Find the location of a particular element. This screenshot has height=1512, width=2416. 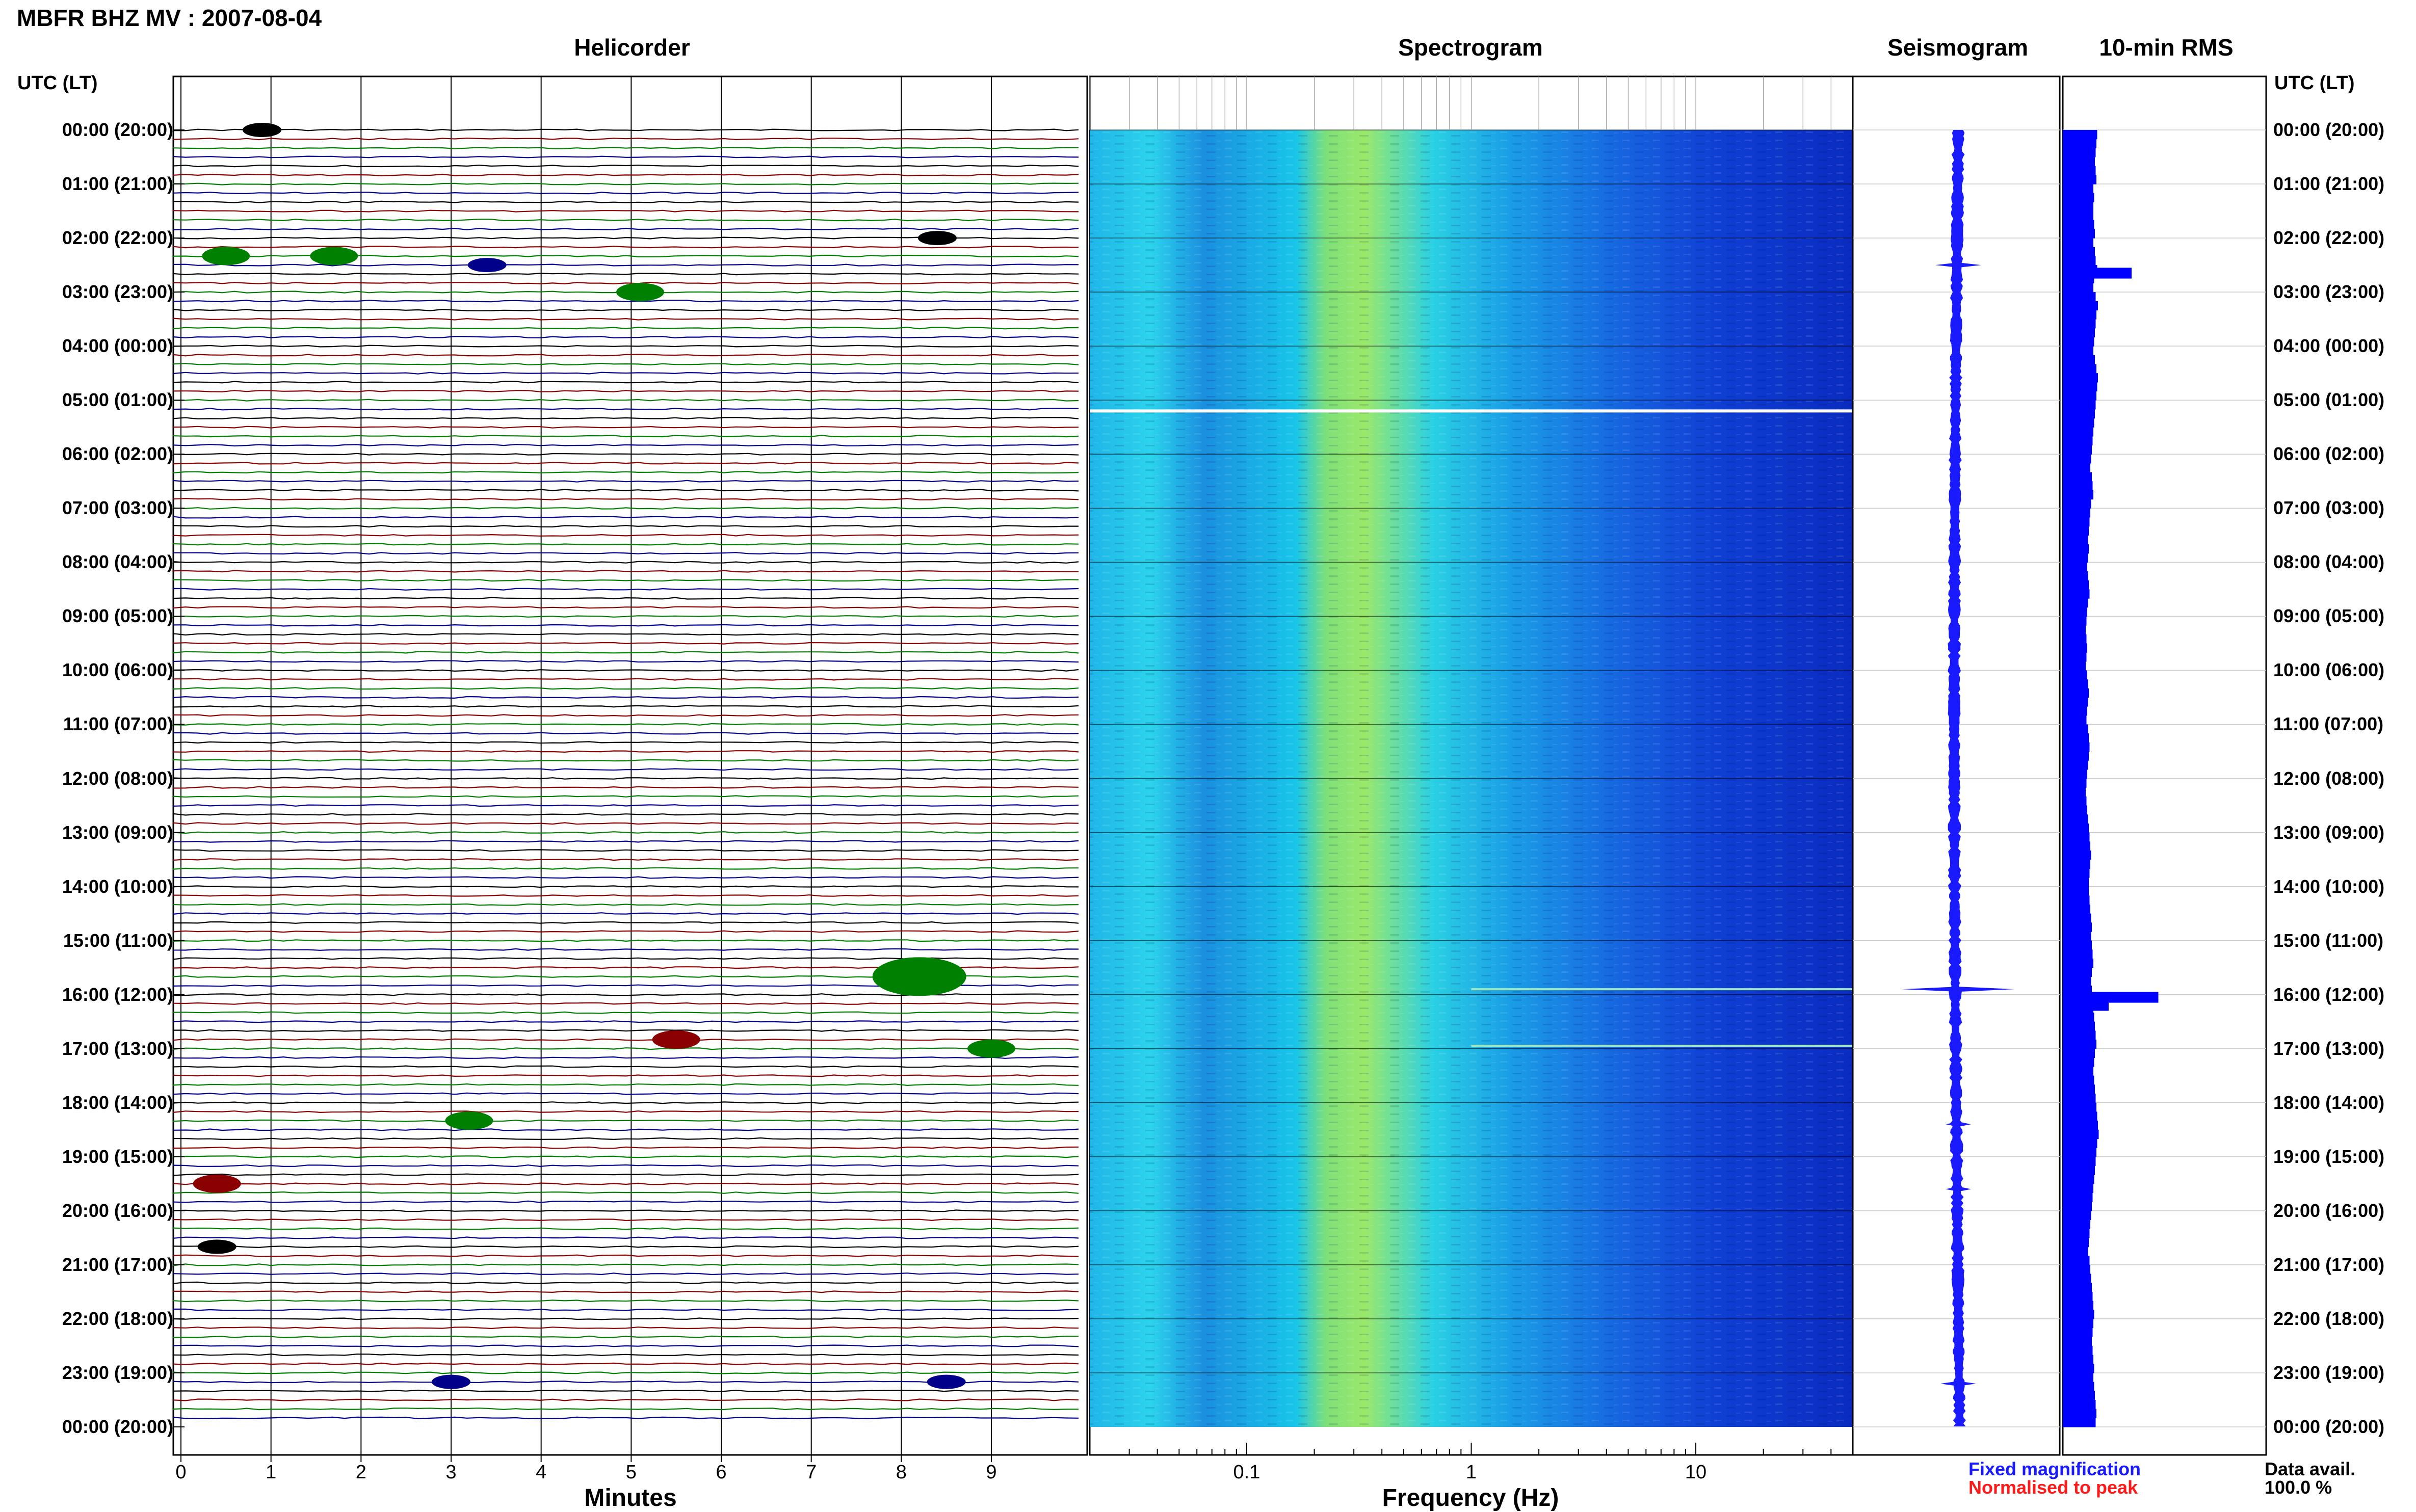

seismogram-spike is located at coordinates (1958, 1124).